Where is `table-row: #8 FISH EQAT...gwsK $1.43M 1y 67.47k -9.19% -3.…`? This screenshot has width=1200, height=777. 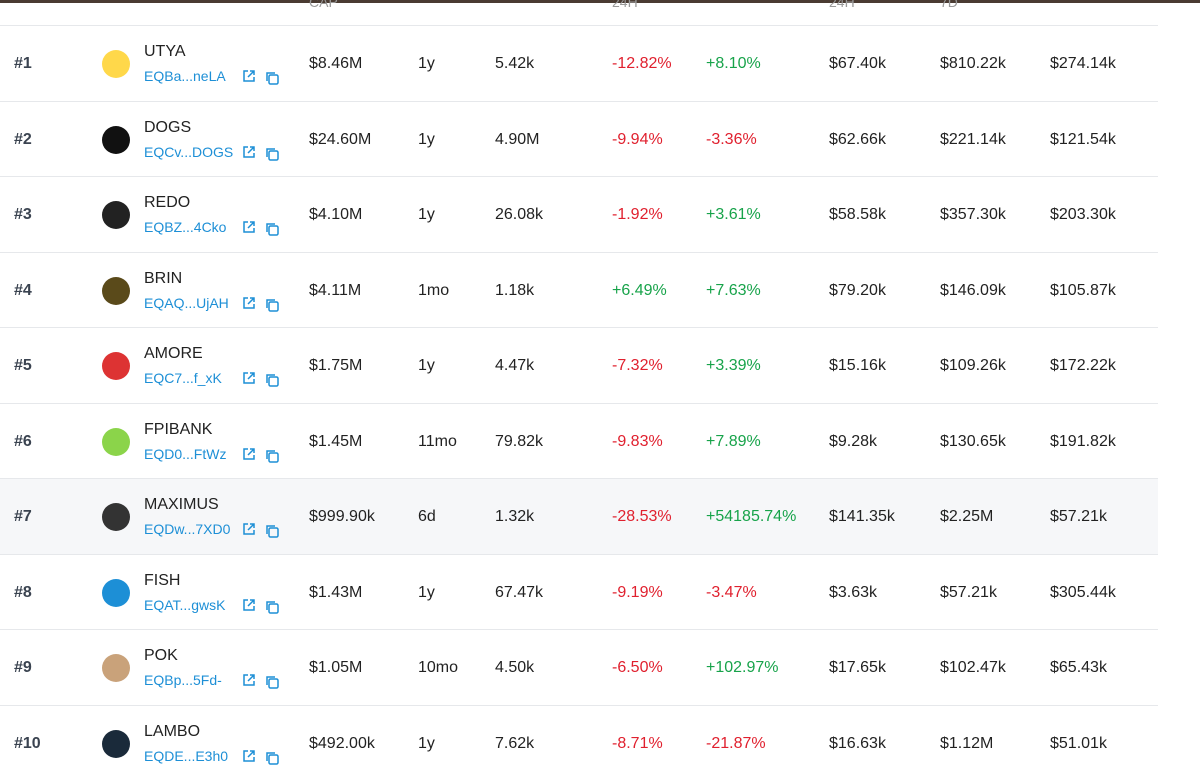
table-row: #8 FISH EQAT...gwsK $1.43M 1y 67.47k -9.19% -3.… is located at coordinates (579, 591).